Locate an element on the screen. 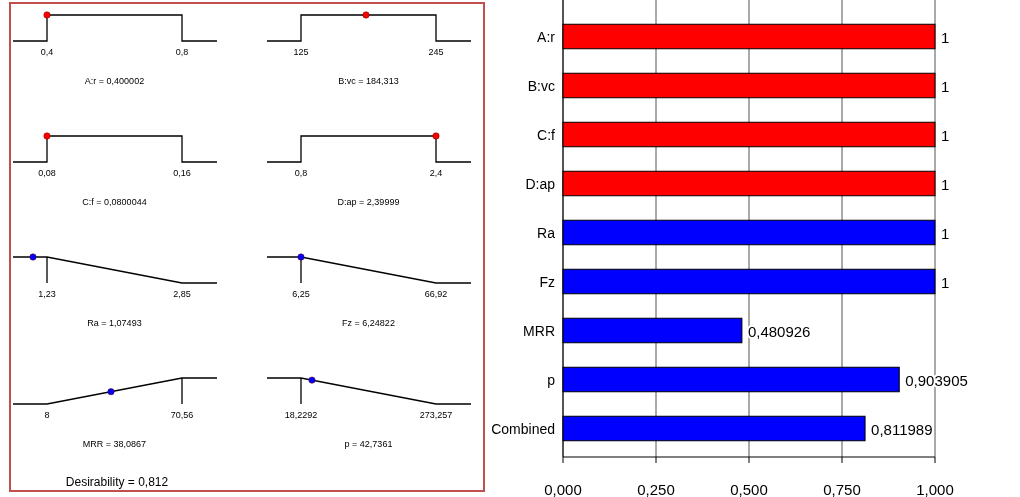 The image size is (1020, 497). text: 0,4 is located at coordinates (47, 52).